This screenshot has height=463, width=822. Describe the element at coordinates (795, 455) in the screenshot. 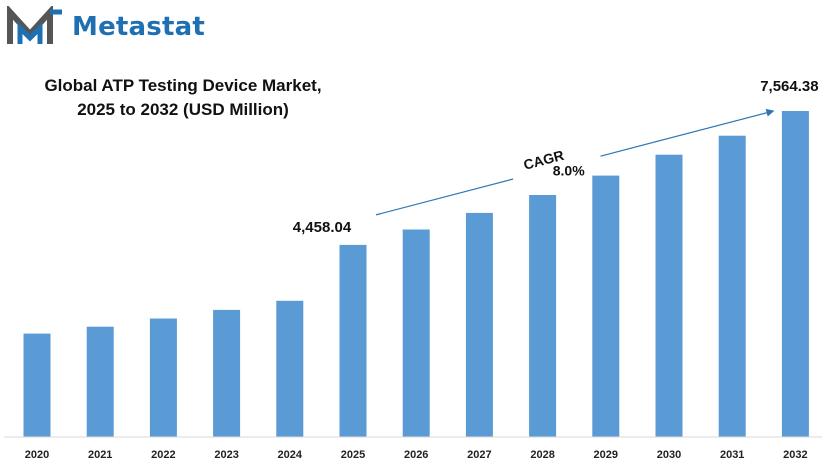

I see `x-tick-label-2032: 2032` at that location.